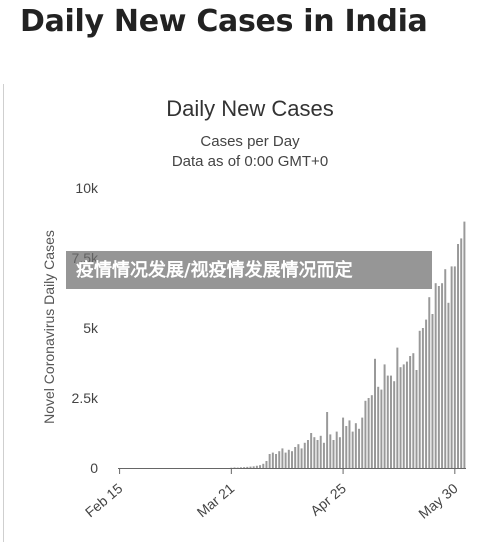 This screenshot has height=542, width=500. I want to click on page-title: Daily New Cases in India, so click(224, 21).